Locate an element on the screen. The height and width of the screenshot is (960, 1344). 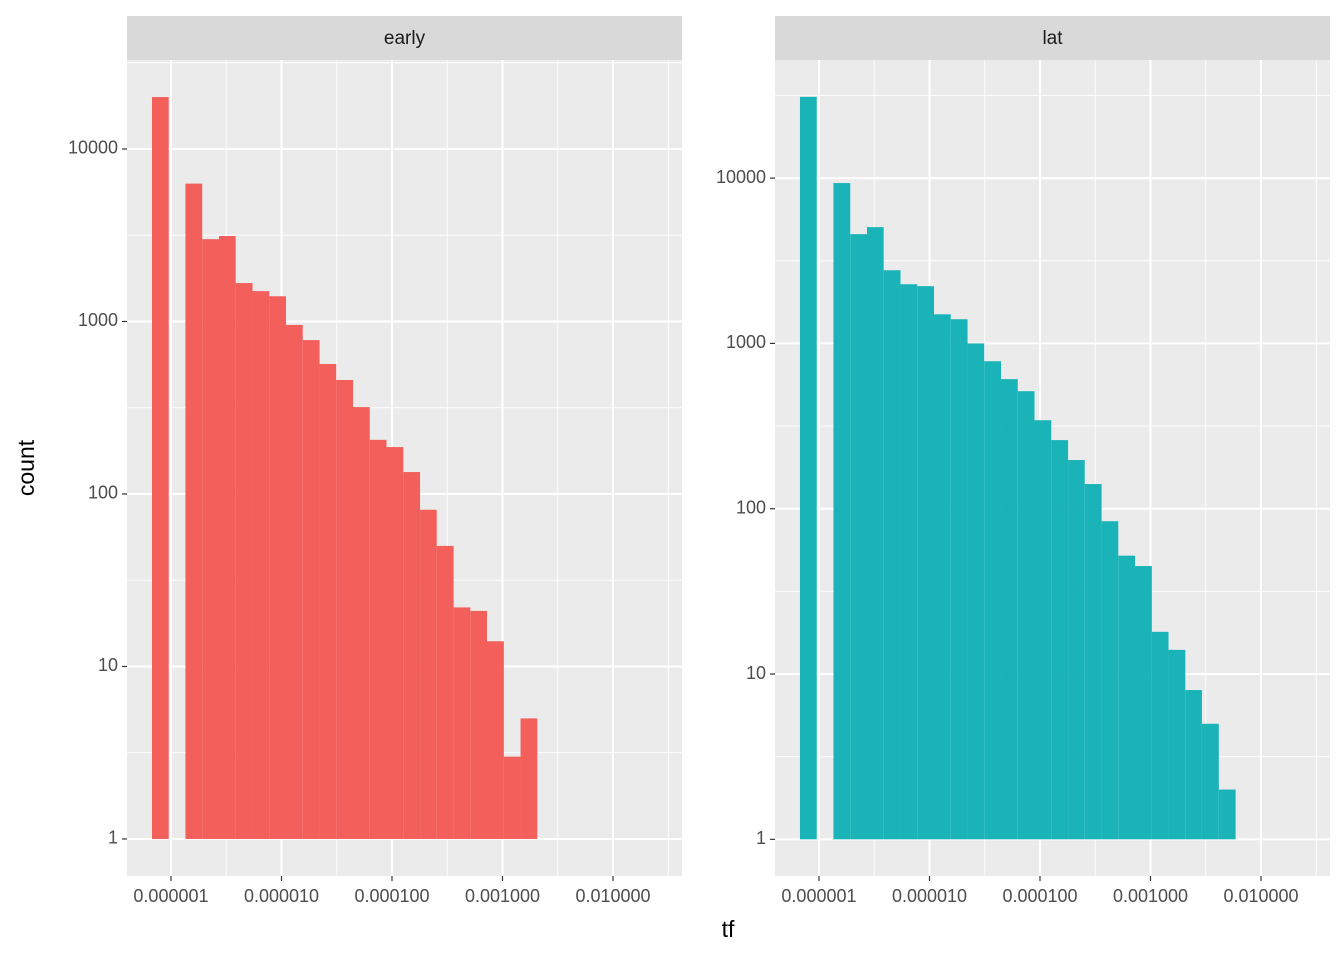
x-axis-title: tf is located at coordinates (728, 929).